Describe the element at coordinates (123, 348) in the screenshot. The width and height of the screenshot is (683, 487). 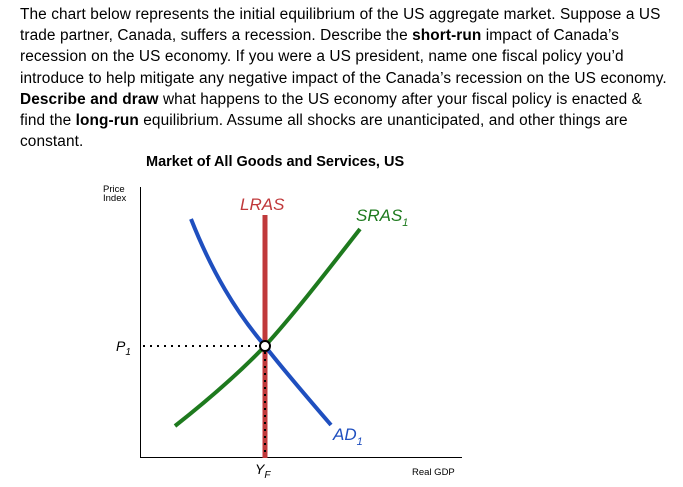
I see `p1-label: P1` at that location.